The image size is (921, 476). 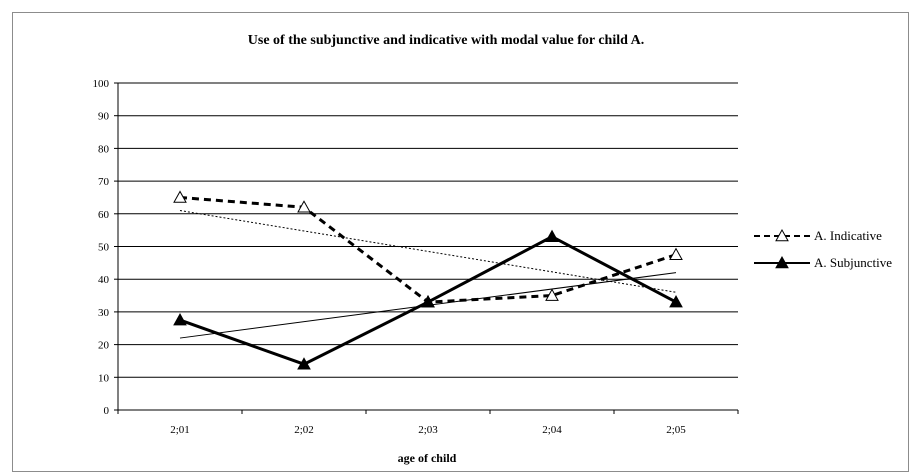 What do you see at coordinates (427, 458) in the screenshot?
I see `x-axis-label: age of child` at bounding box center [427, 458].